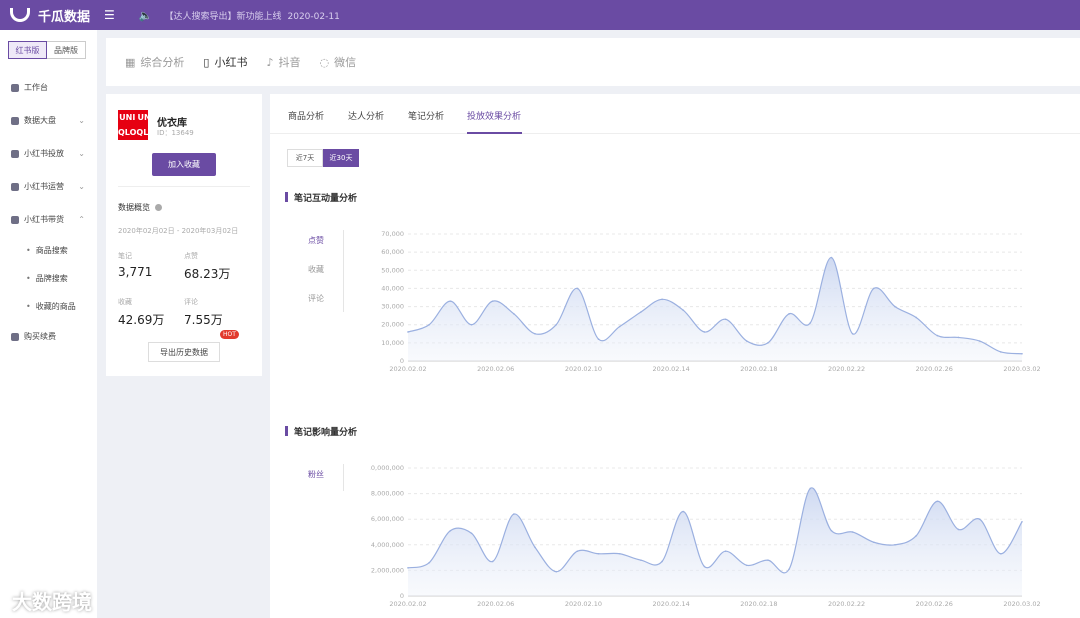  I want to click on sidebar-item-commerce: 小红书带货 ⌃, so click(48, 219).